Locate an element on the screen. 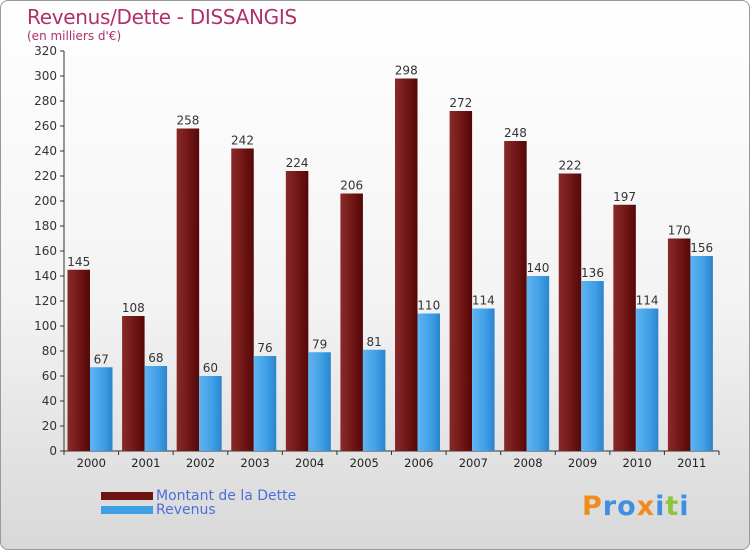 The width and height of the screenshot is (750, 550). data-label: 140 is located at coordinates (537, 268).